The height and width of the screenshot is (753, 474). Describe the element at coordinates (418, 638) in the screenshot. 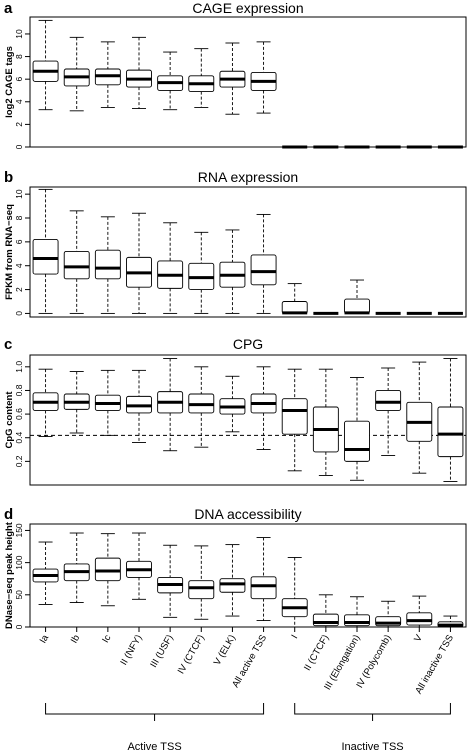

I see `category-label: V` at that location.